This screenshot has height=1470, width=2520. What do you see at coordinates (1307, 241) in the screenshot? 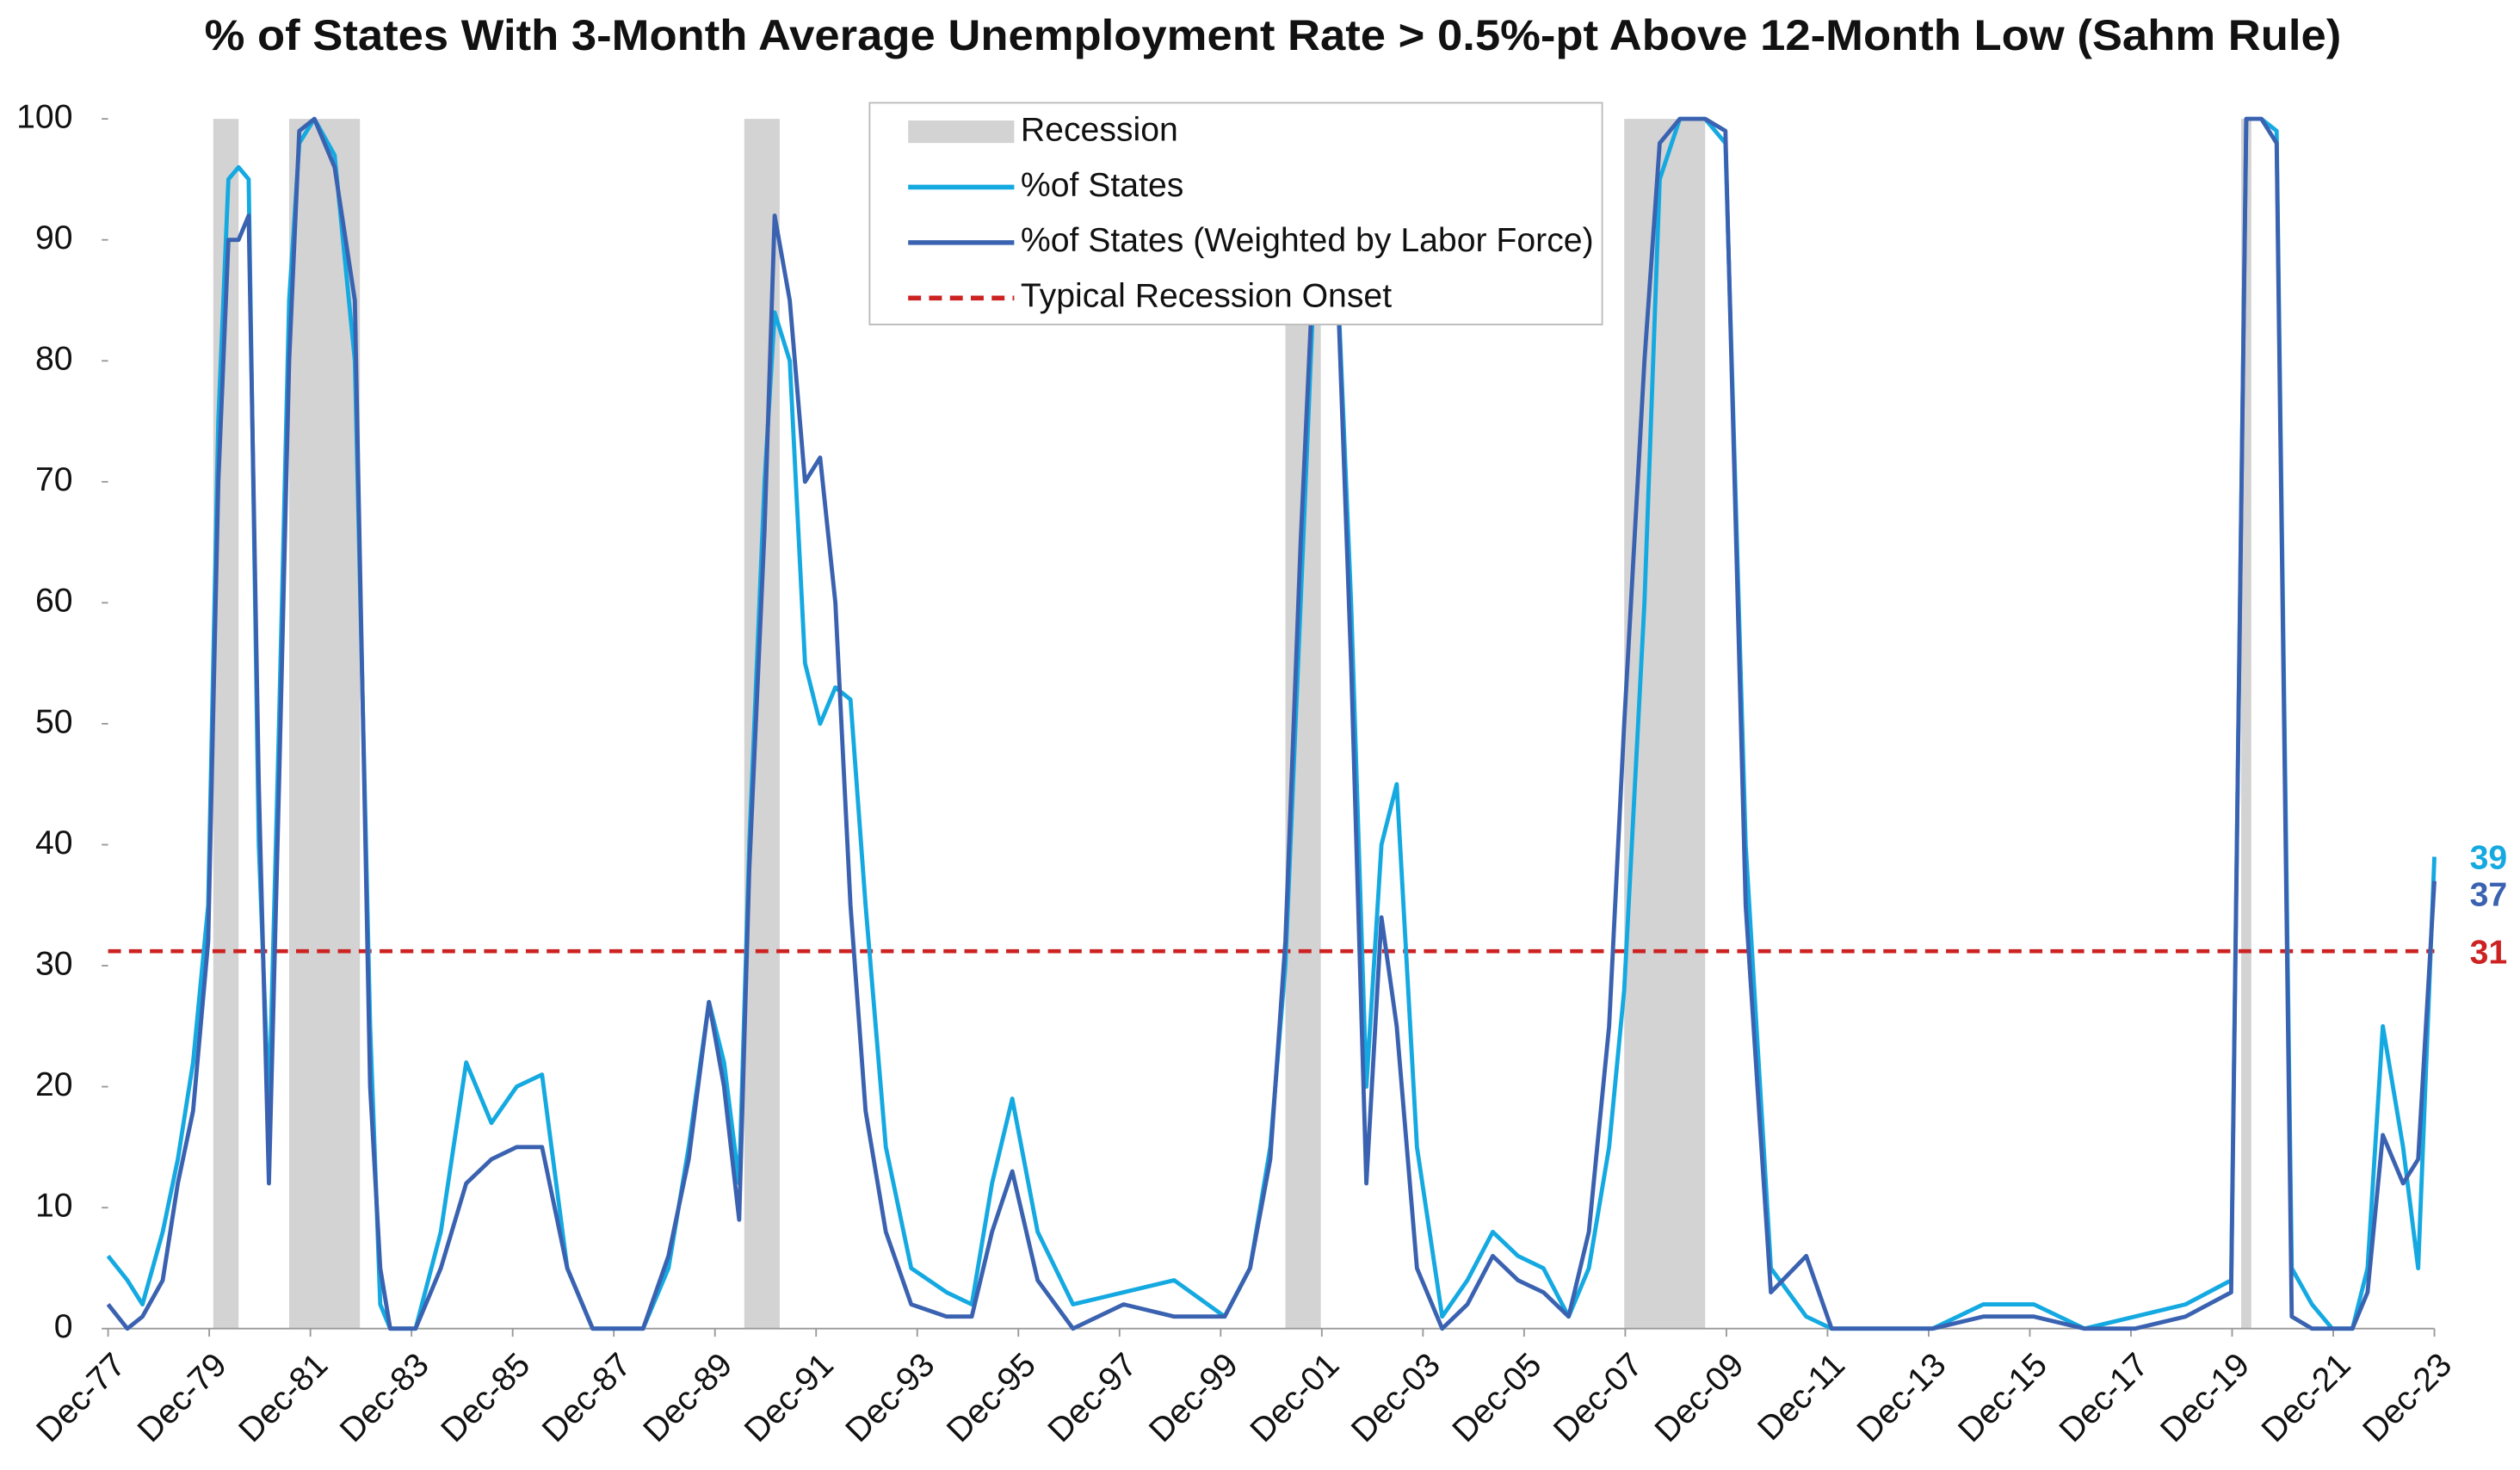
I see `legend-label: %of States (Weighted by Labor Force)` at bounding box center [1307, 241].